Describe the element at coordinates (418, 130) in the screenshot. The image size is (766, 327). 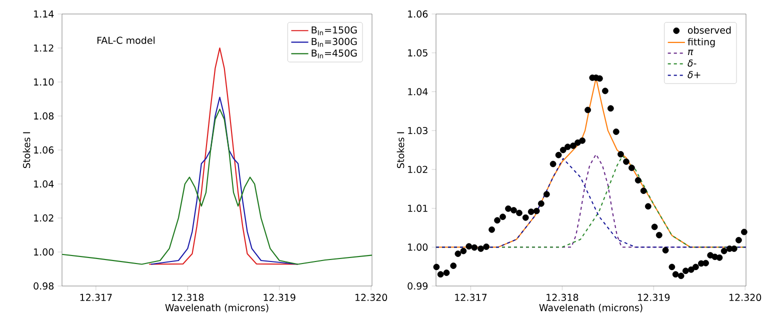
I see `y-tick-label: 1.03` at that location.